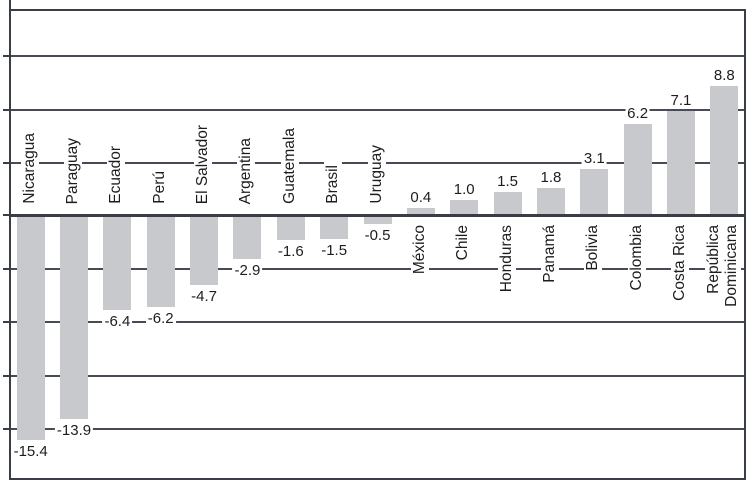 Image resolution: width=754 pixels, height=488 pixels. Describe the element at coordinates (204, 297) in the screenshot. I see `bar-value-label: -4.7` at that location.